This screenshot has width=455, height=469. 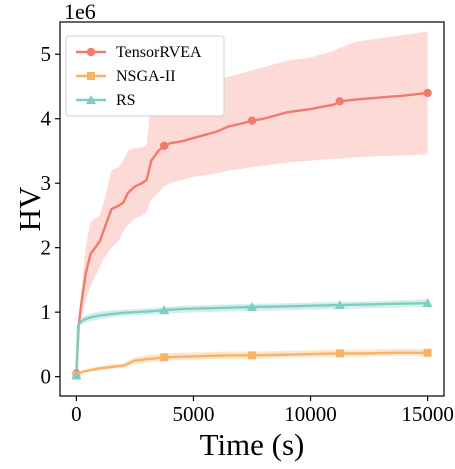 I want to click on x-tick-label: 0, so click(x=76, y=414).